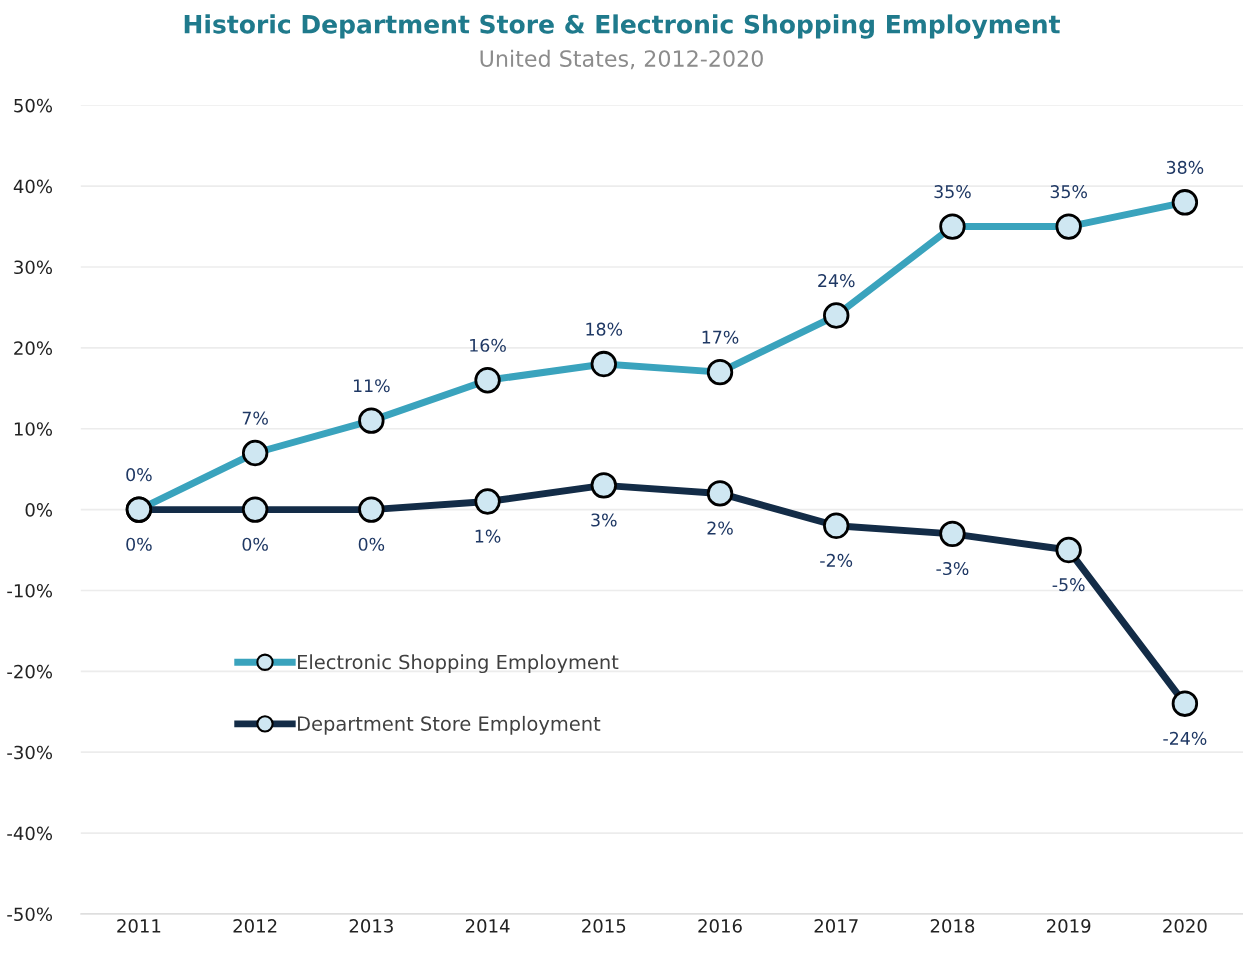  I want to click on data-label: -2%, so click(836, 560).